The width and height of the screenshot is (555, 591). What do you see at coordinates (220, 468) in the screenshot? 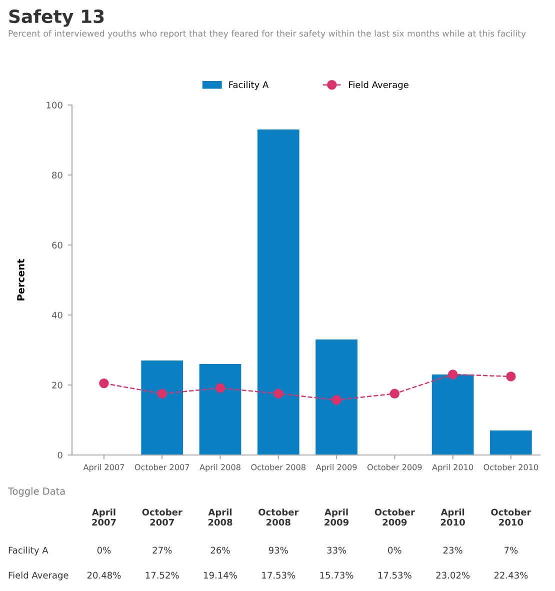
I see `x-tick-label: April 2008` at bounding box center [220, 468].